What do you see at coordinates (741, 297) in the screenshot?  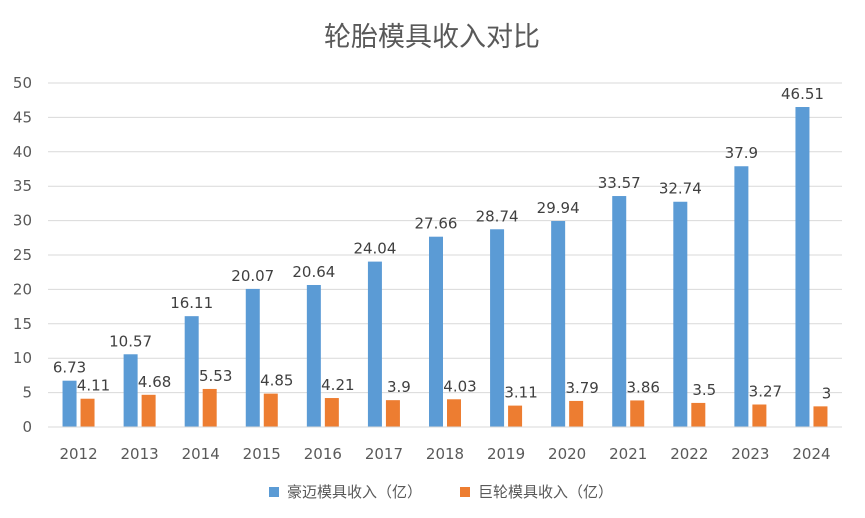 I see `bar-haomai-2023` at bounding box center [741, 297].